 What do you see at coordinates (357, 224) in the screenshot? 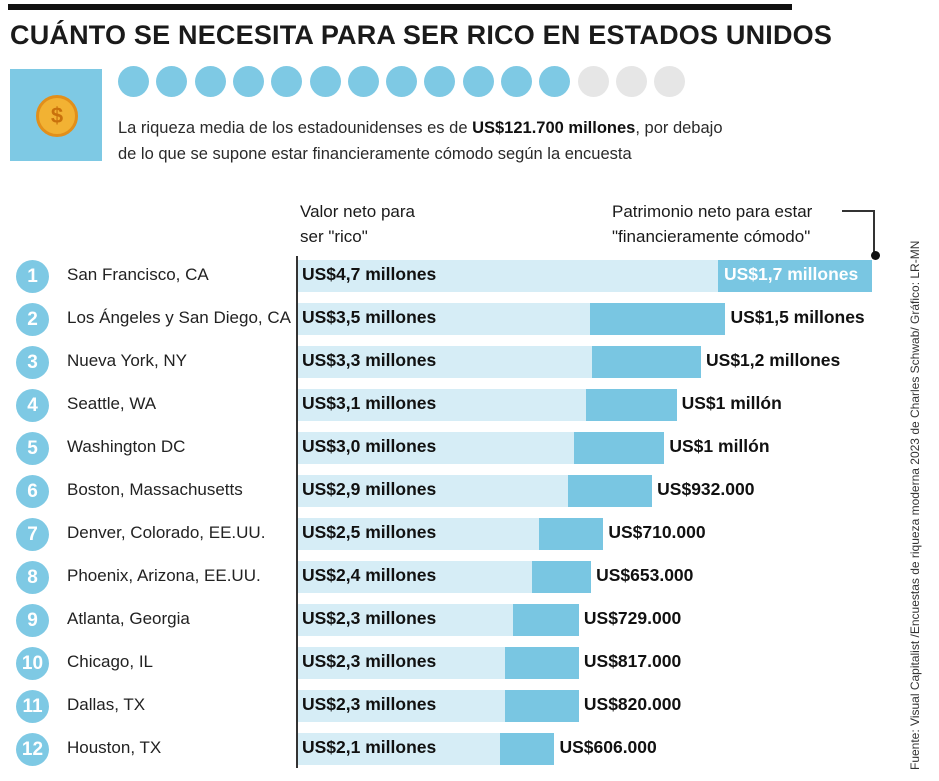
I see `header-rico: Valor neto para ser "rico"` at bounding box center [357, 224].